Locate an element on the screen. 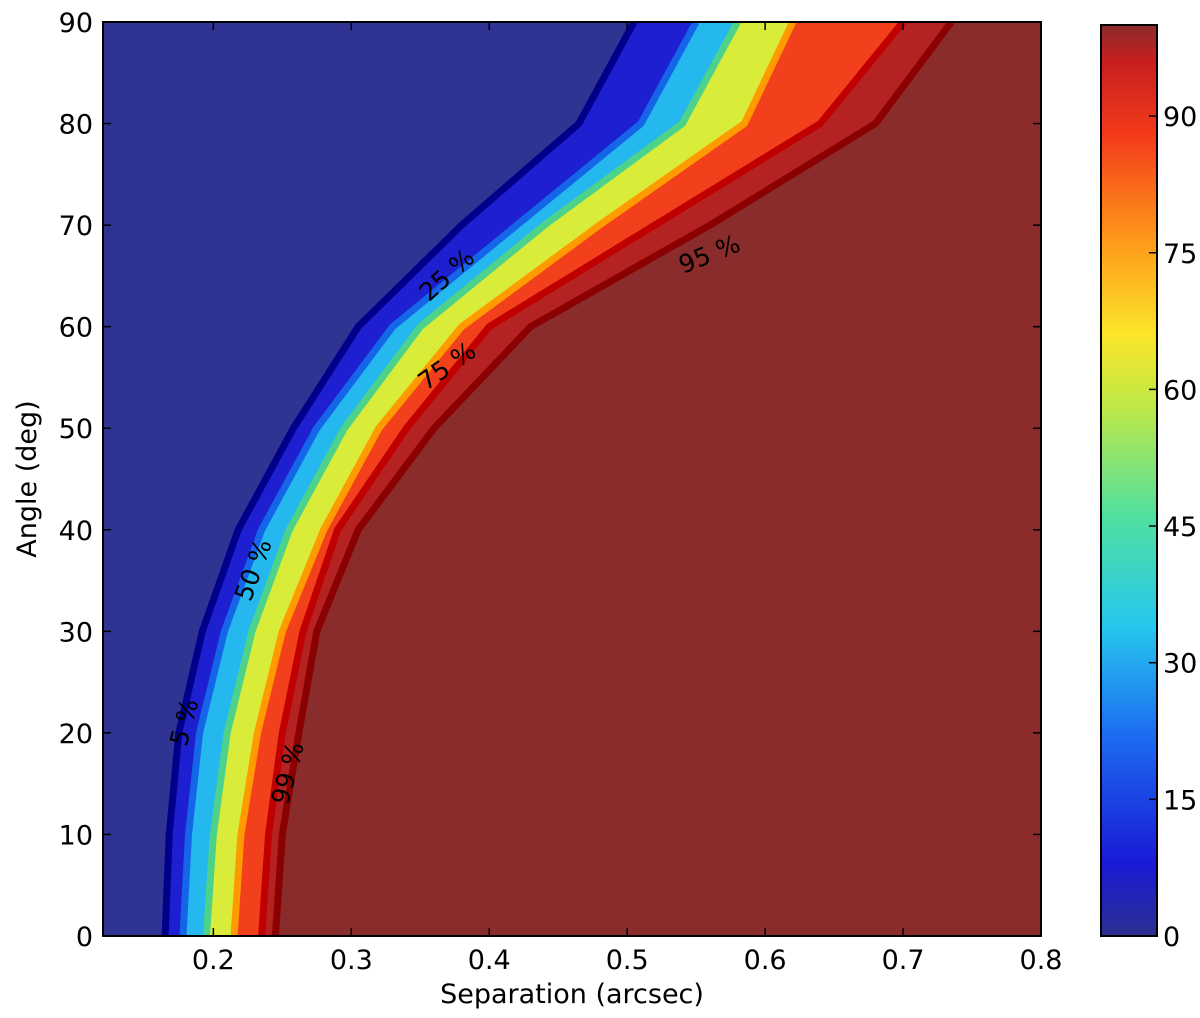 The height and width of the screenshot is (1018, 1200). y-tick-label: 10 is located at coordinates (76, 835).